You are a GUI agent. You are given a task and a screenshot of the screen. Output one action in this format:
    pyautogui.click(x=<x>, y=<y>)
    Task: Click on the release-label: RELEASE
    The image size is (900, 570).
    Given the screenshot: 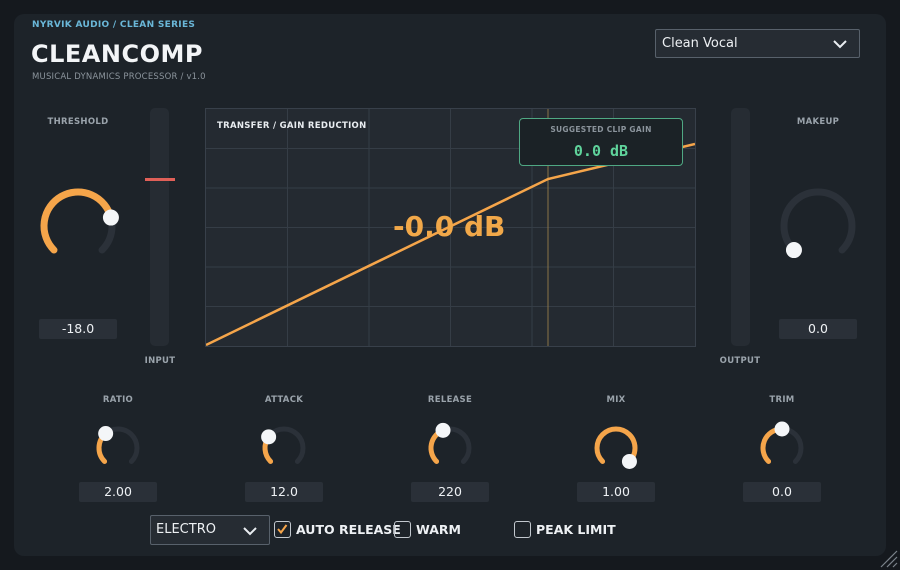 What is the action you would take?
    pyautogui.click(x=450, y=400)
    